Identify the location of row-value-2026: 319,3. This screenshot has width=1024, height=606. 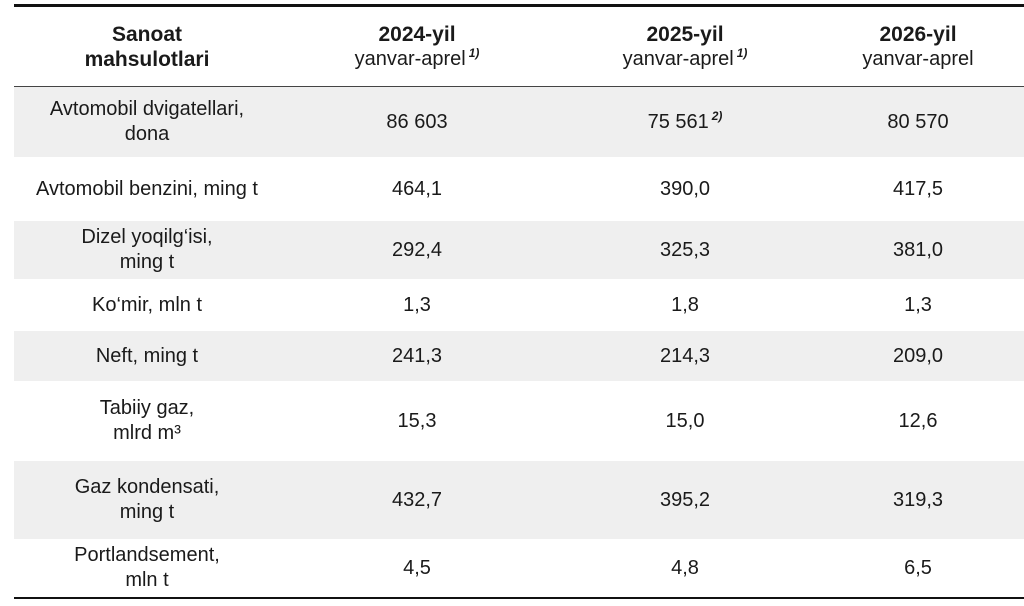
(918, 499).